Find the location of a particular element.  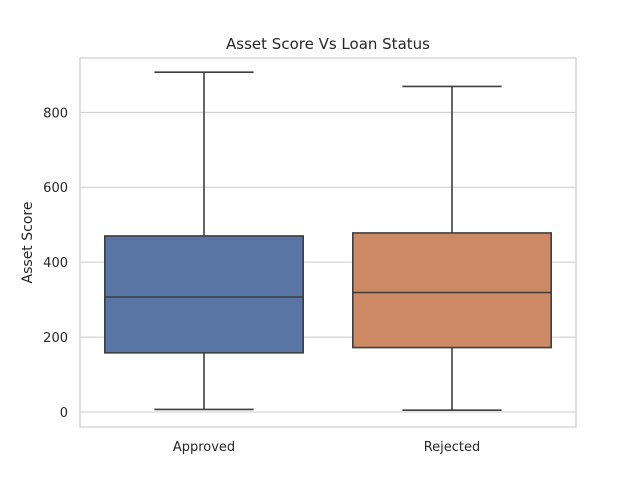

y-tick-label: 600 is located at coordinates (55, 188).